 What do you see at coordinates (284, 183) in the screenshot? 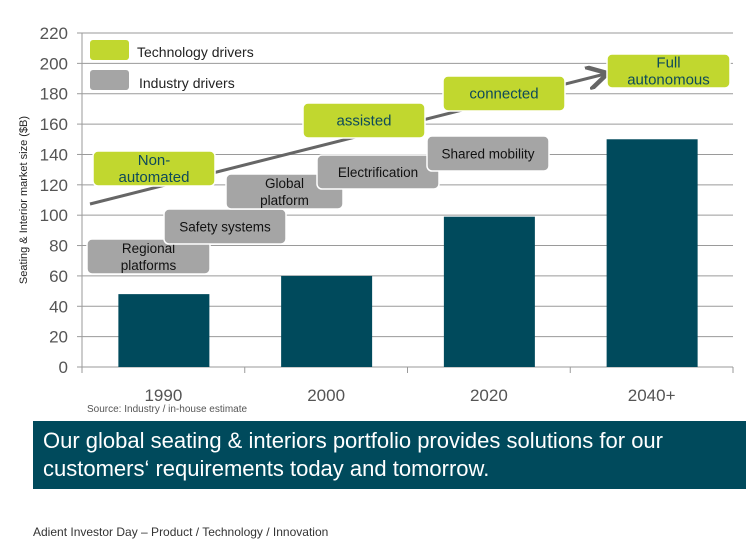
I see `industry-driver-label: Global` at bounding box center [284, 183].